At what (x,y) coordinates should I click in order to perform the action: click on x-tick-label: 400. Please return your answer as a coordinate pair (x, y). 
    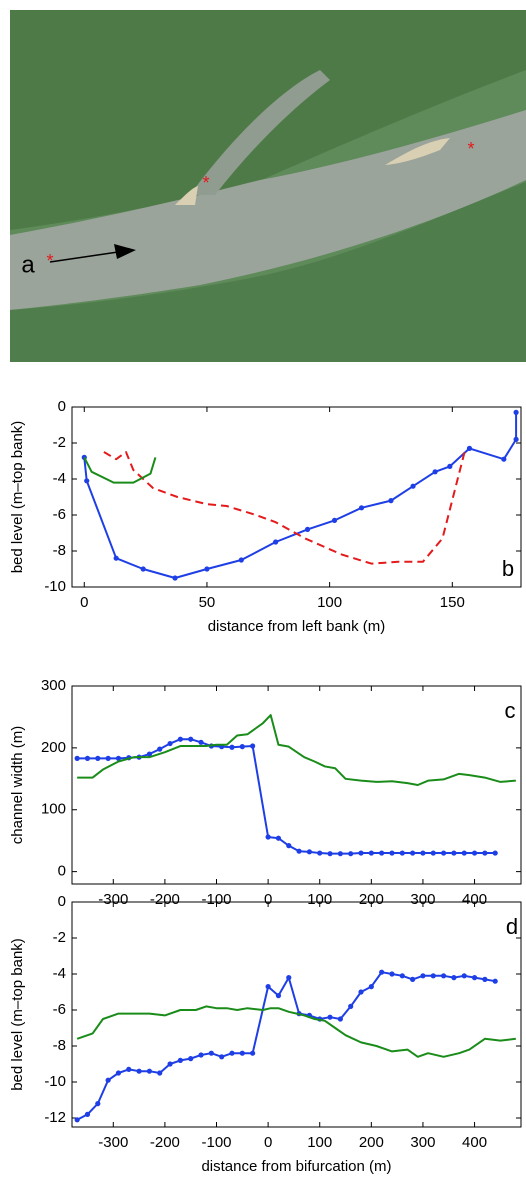
    Looking at the image, I should click on (474, 899).